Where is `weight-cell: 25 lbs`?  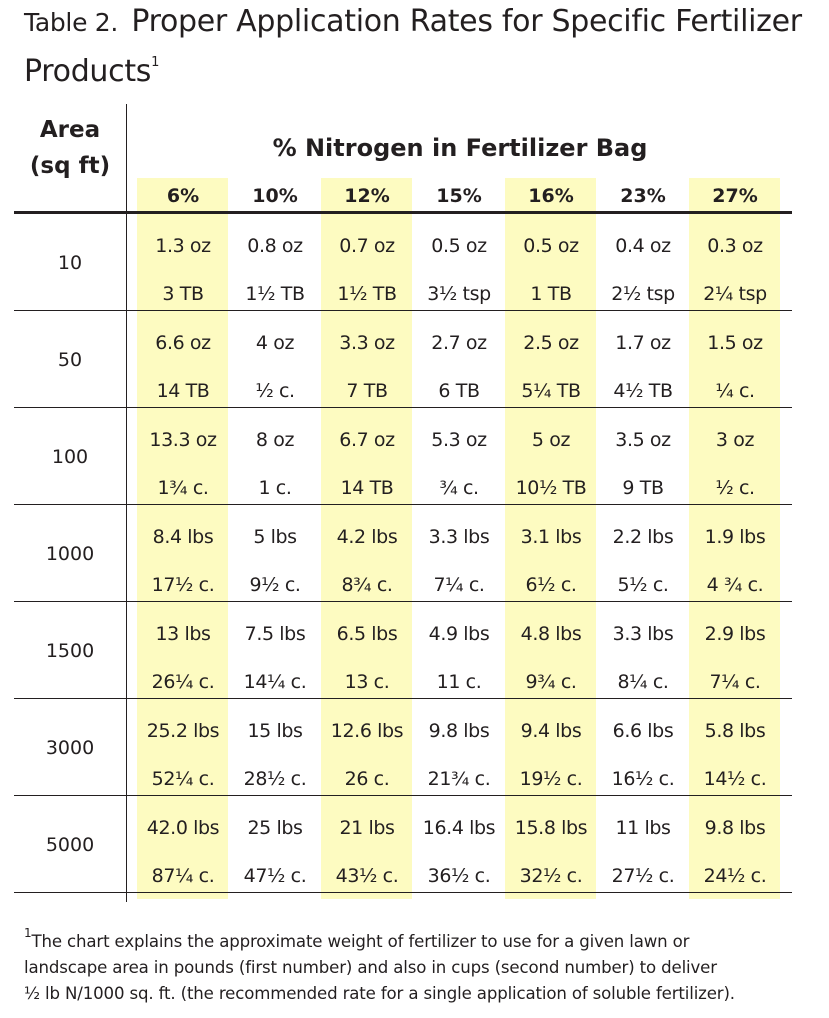 weight-cell: 25 lbs is located at coordinates (275, 828).